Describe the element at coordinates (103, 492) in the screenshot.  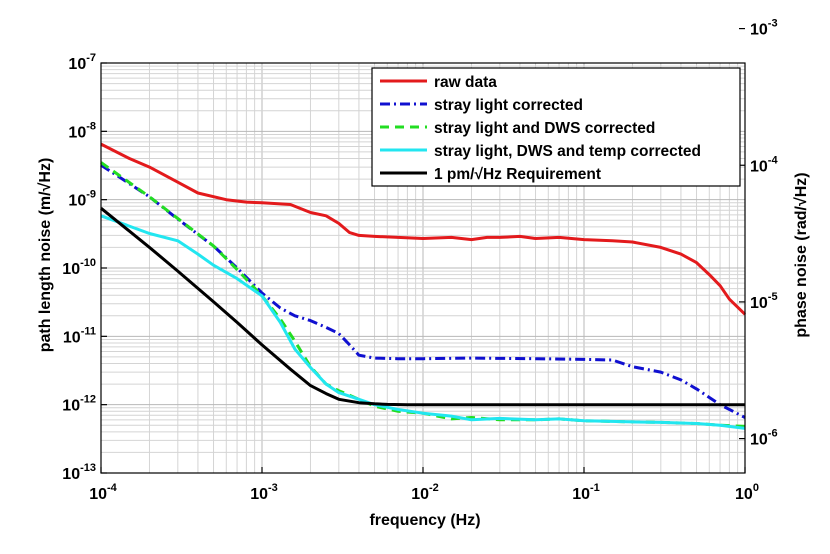
I see `x-tick-label: 10⁻⁴` at that location.